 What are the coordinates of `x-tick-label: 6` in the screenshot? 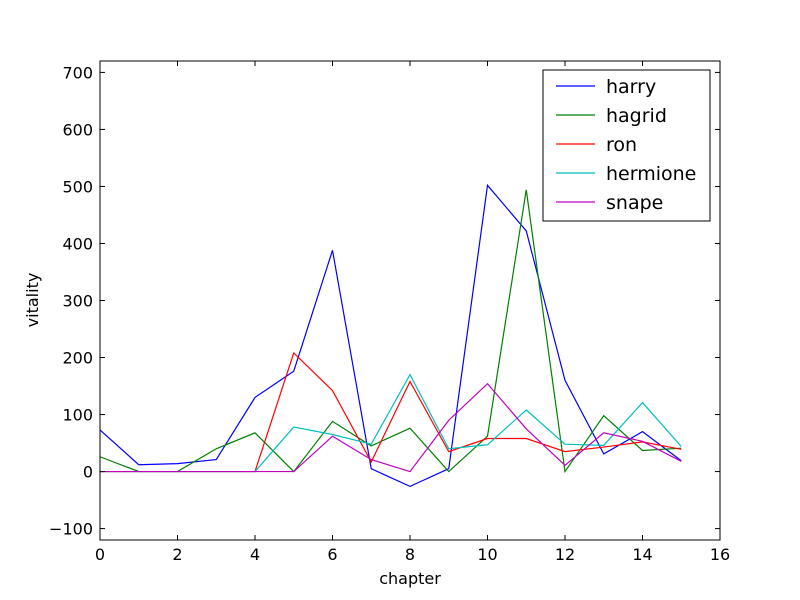 It's located at (332, 554).